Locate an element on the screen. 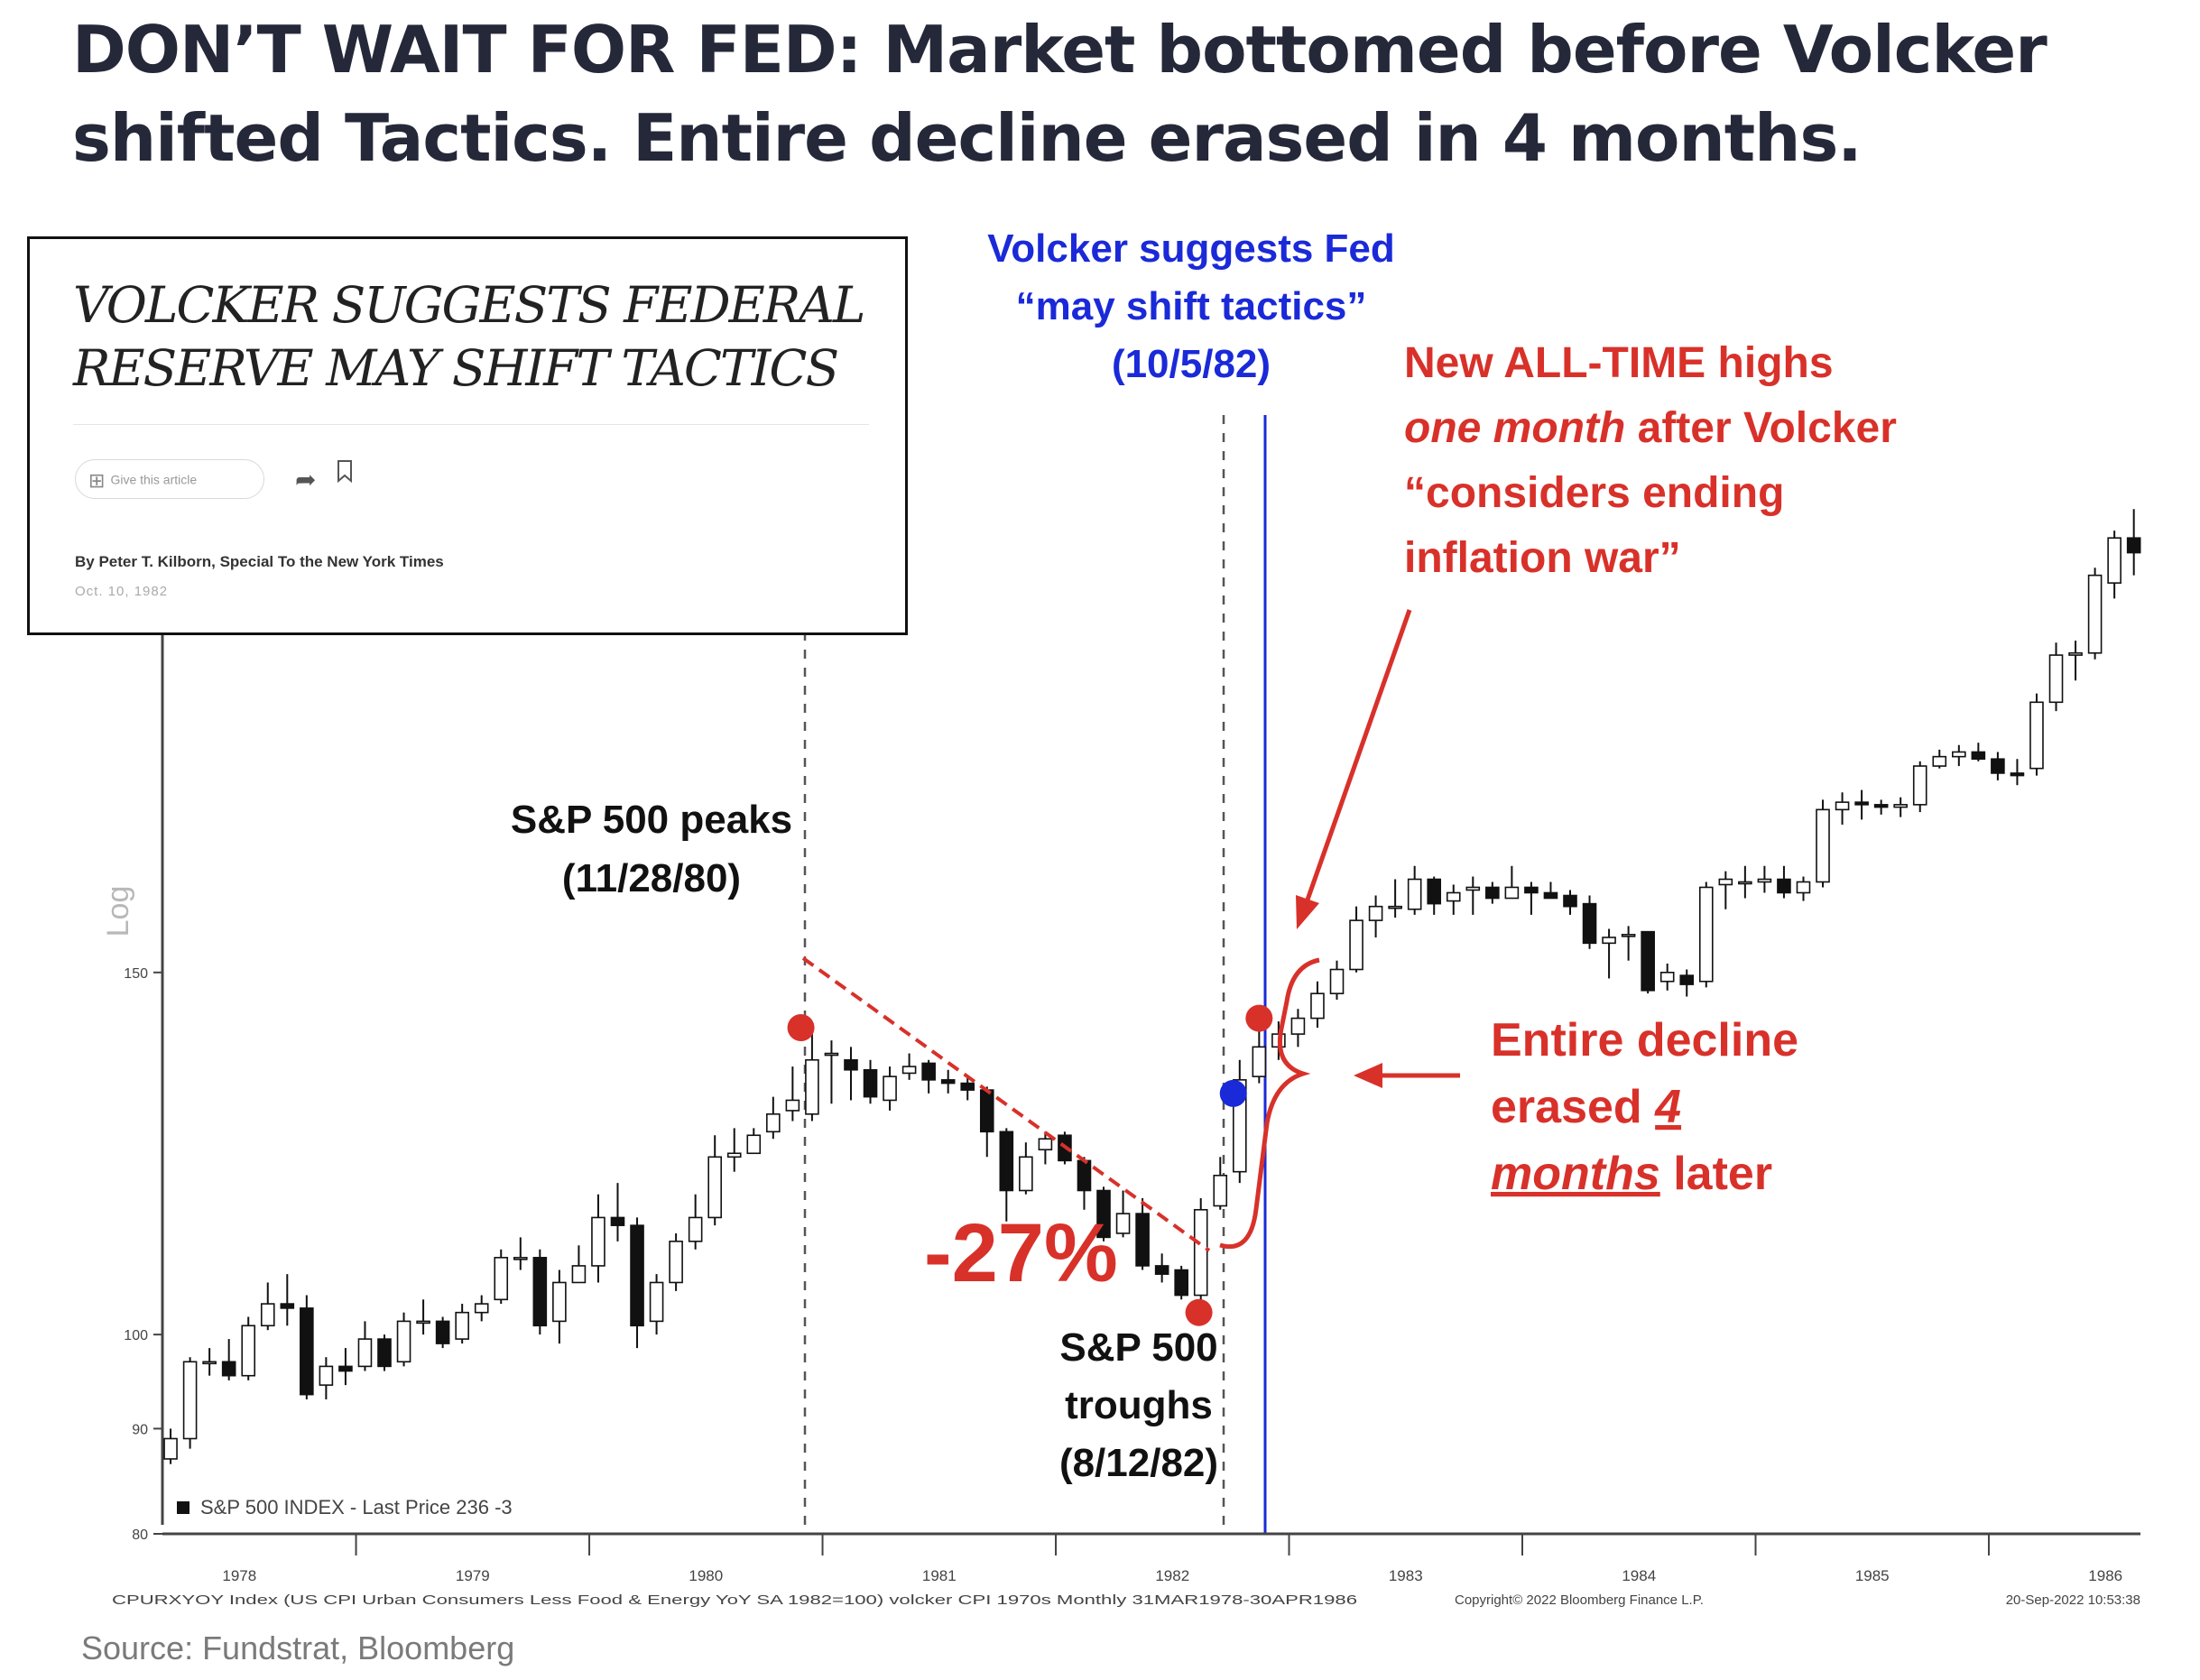  erased-months: months is located at coordinates (1575, 1174).